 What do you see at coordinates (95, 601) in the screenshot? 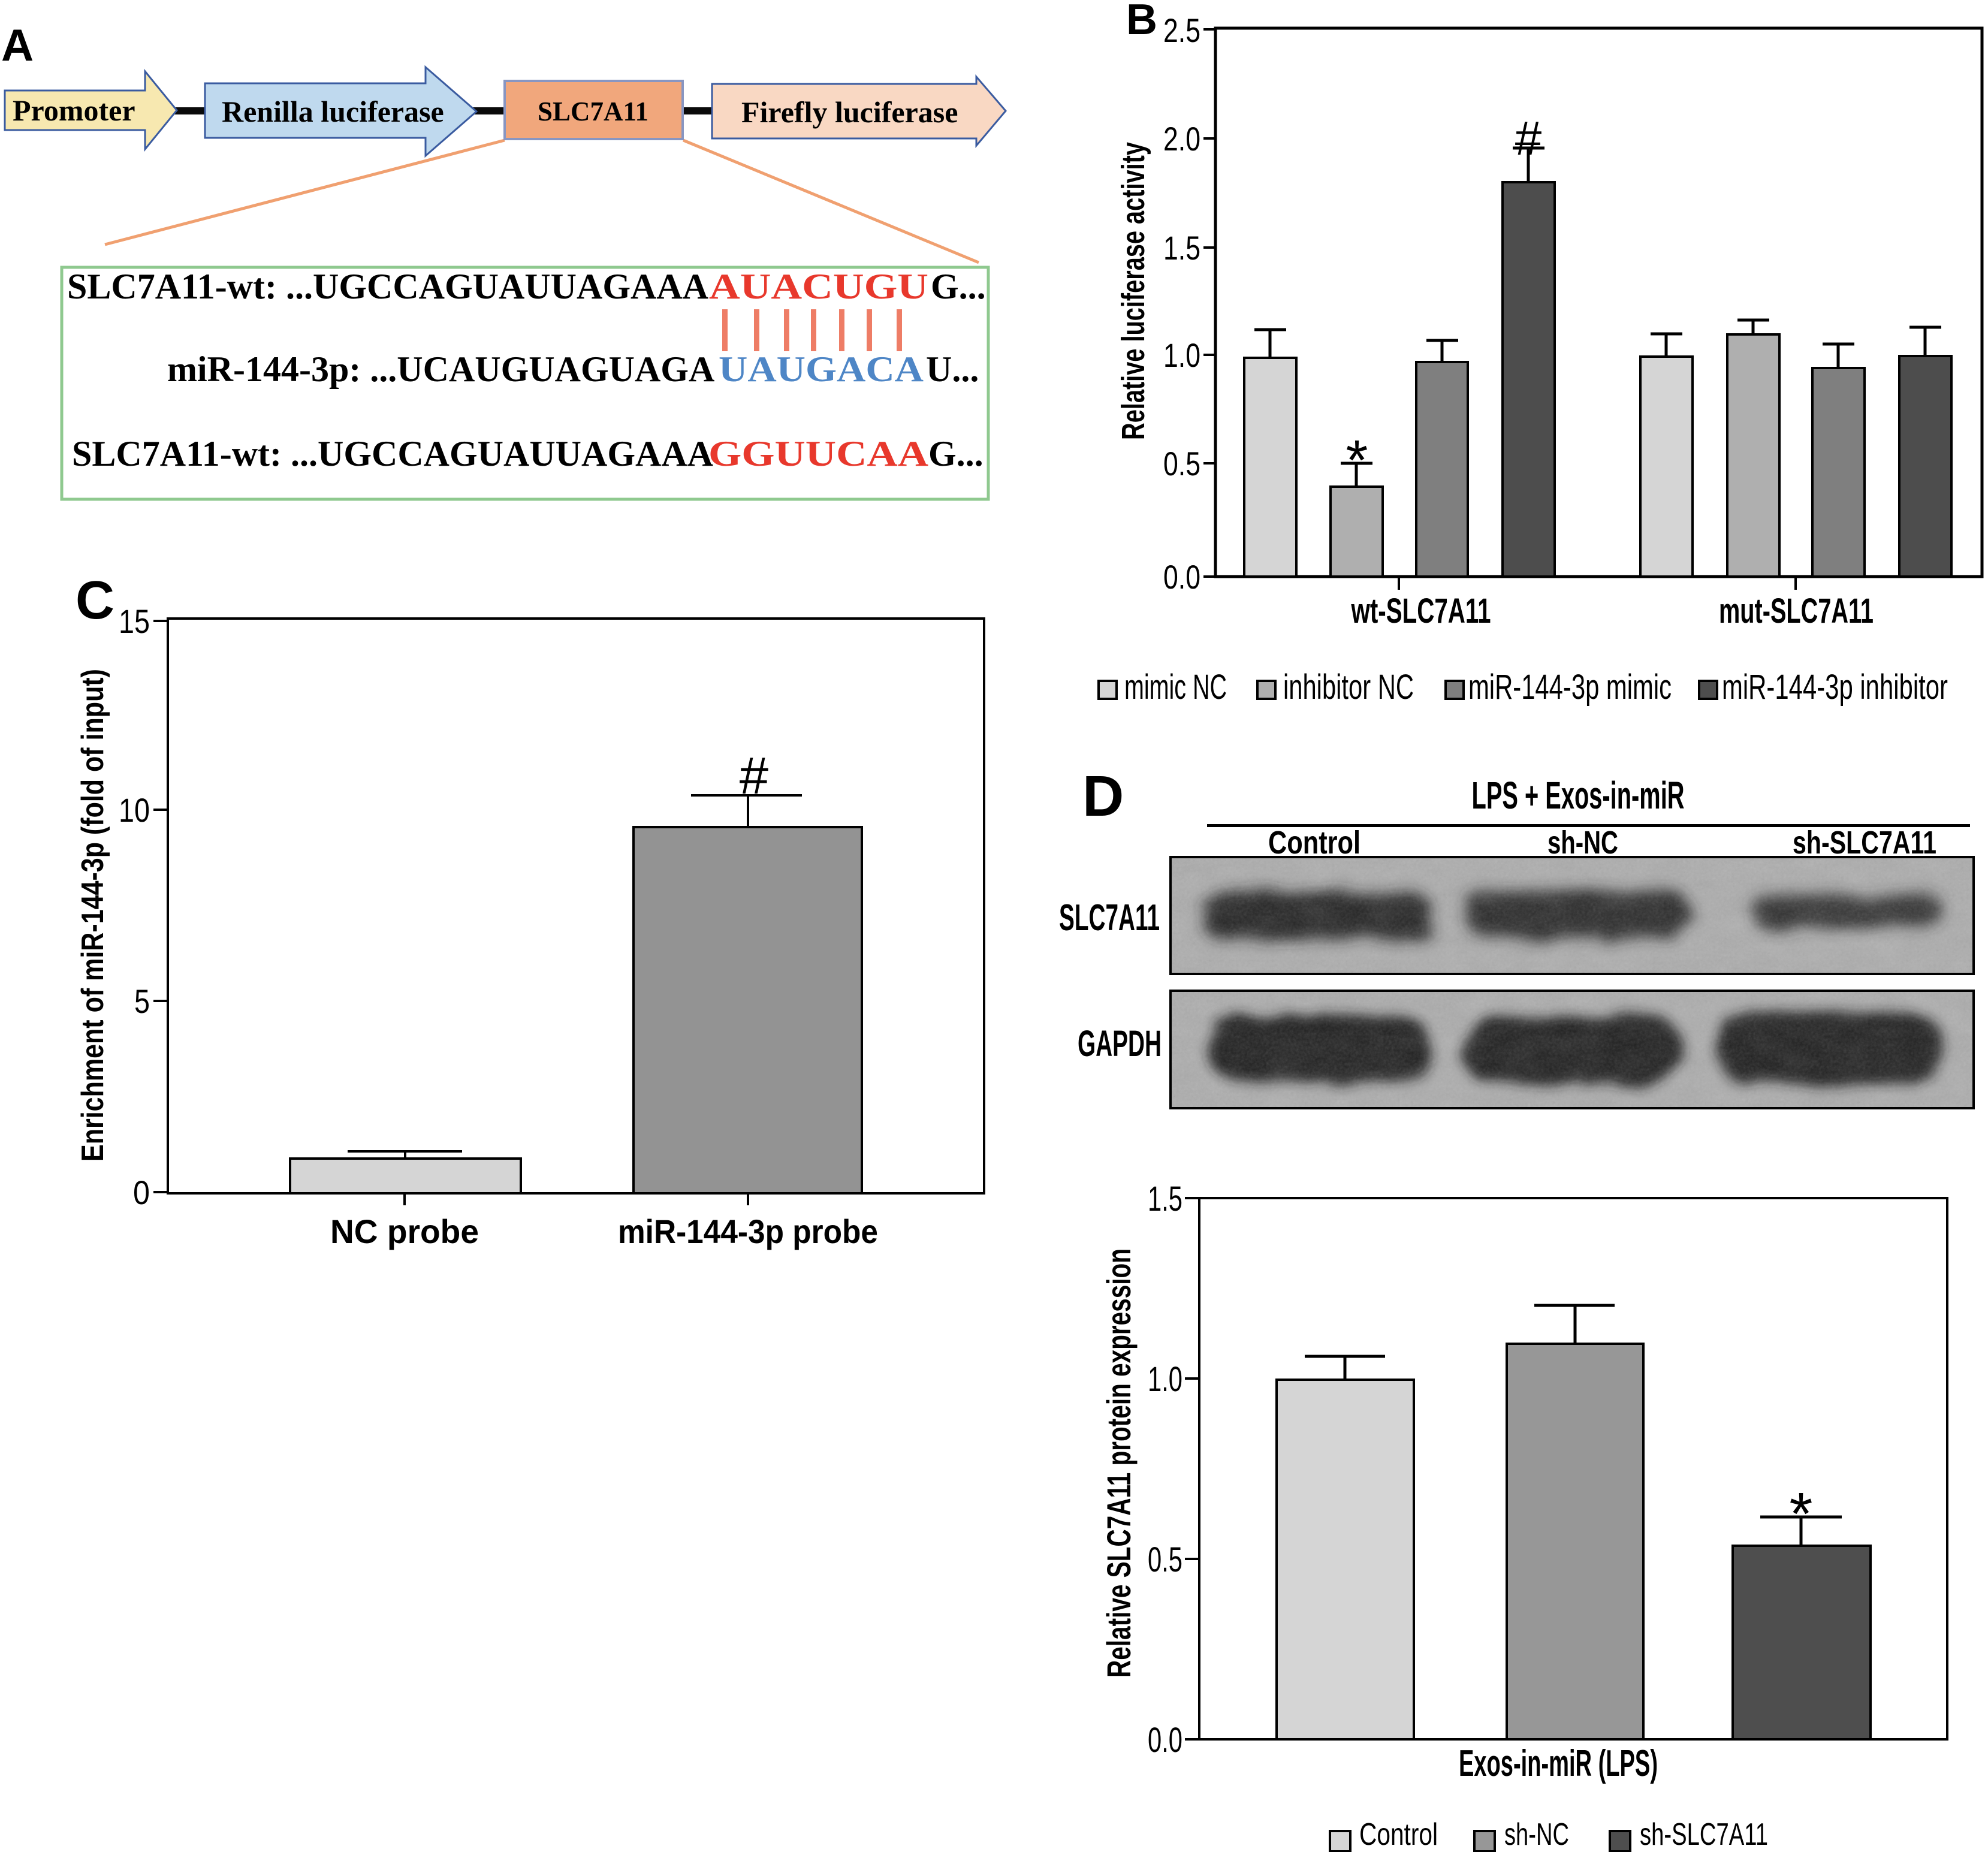
I see `svg-text: C` at bounding box center [95, 601].